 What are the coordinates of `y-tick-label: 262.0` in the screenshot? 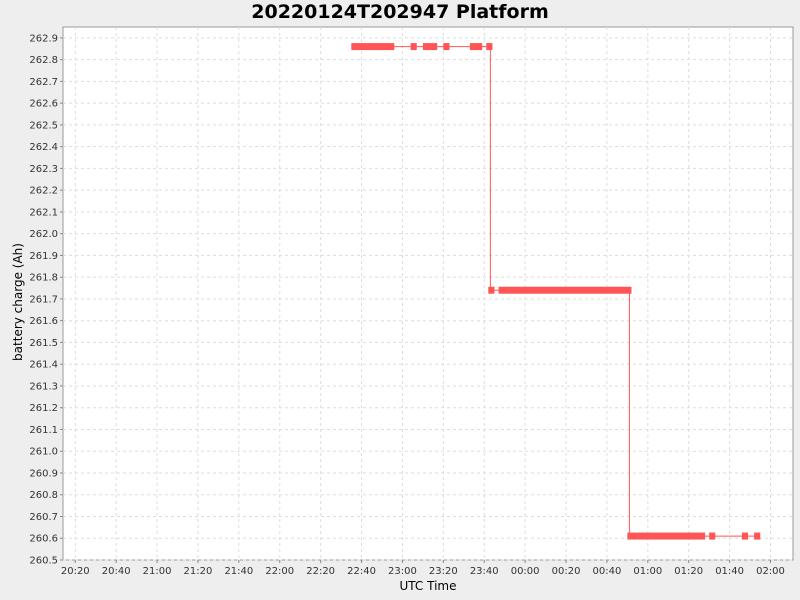 It's located at (43, 234).